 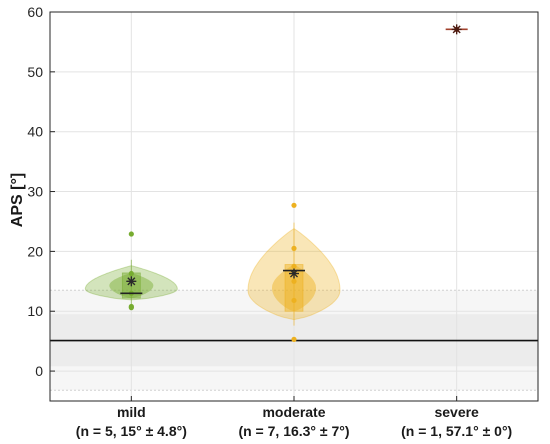 What do you see at coordinates (35, 251) in the screenshot?
I see `y-tick-label: 20` at bounding box center [35, 251].